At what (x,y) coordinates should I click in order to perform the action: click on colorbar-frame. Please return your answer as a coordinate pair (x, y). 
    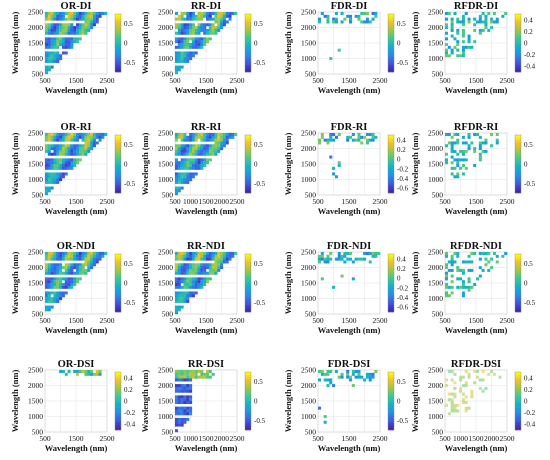
    Looking at the image, I should click on (248, 164).